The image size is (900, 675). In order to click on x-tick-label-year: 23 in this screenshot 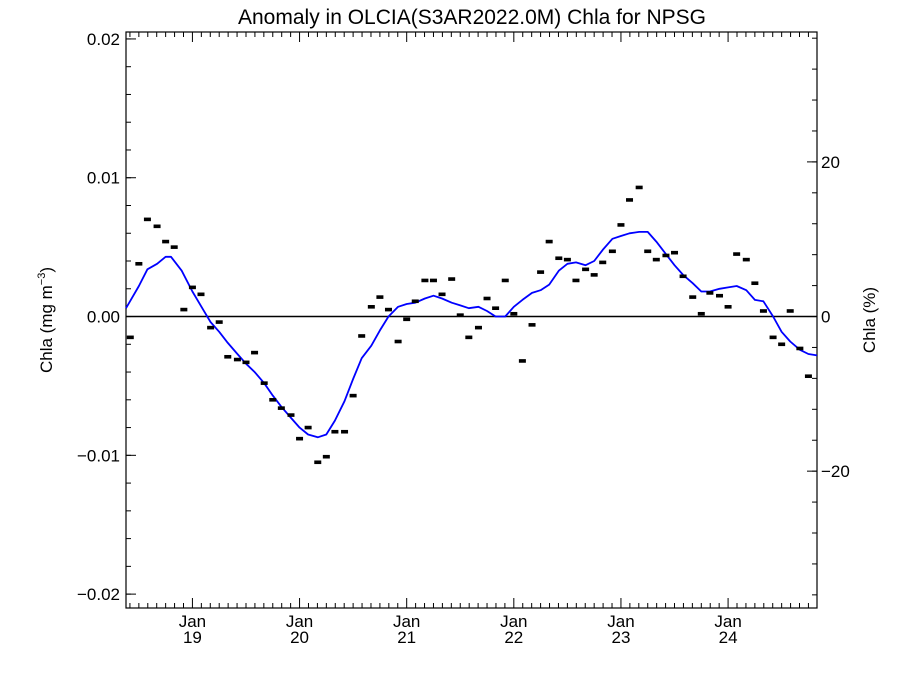, I will do `click(620, 637)`.